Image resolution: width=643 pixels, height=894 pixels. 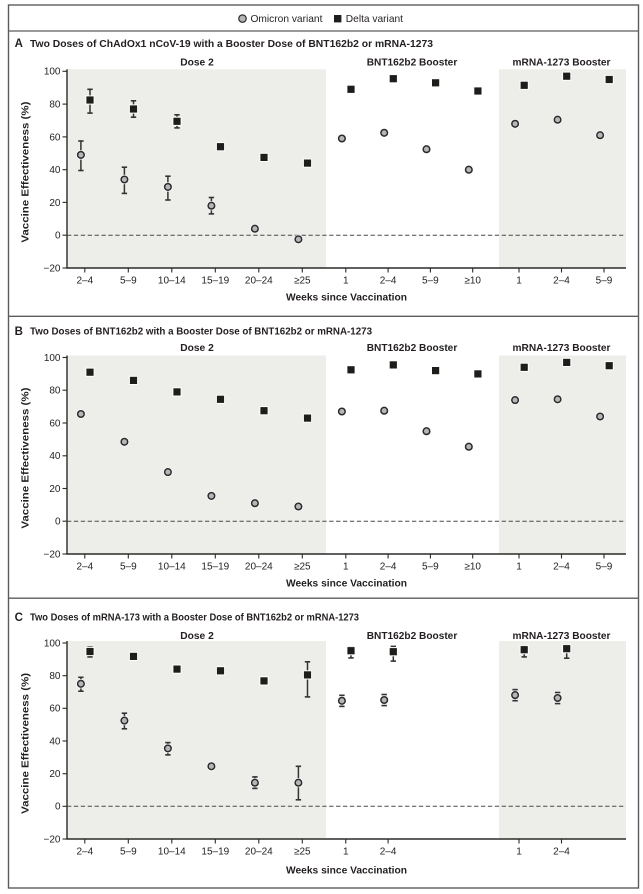 What do you see at coordinates (19, 44) in the screenshot?
I see `svg-text: A` at bounding box center [19, 44].